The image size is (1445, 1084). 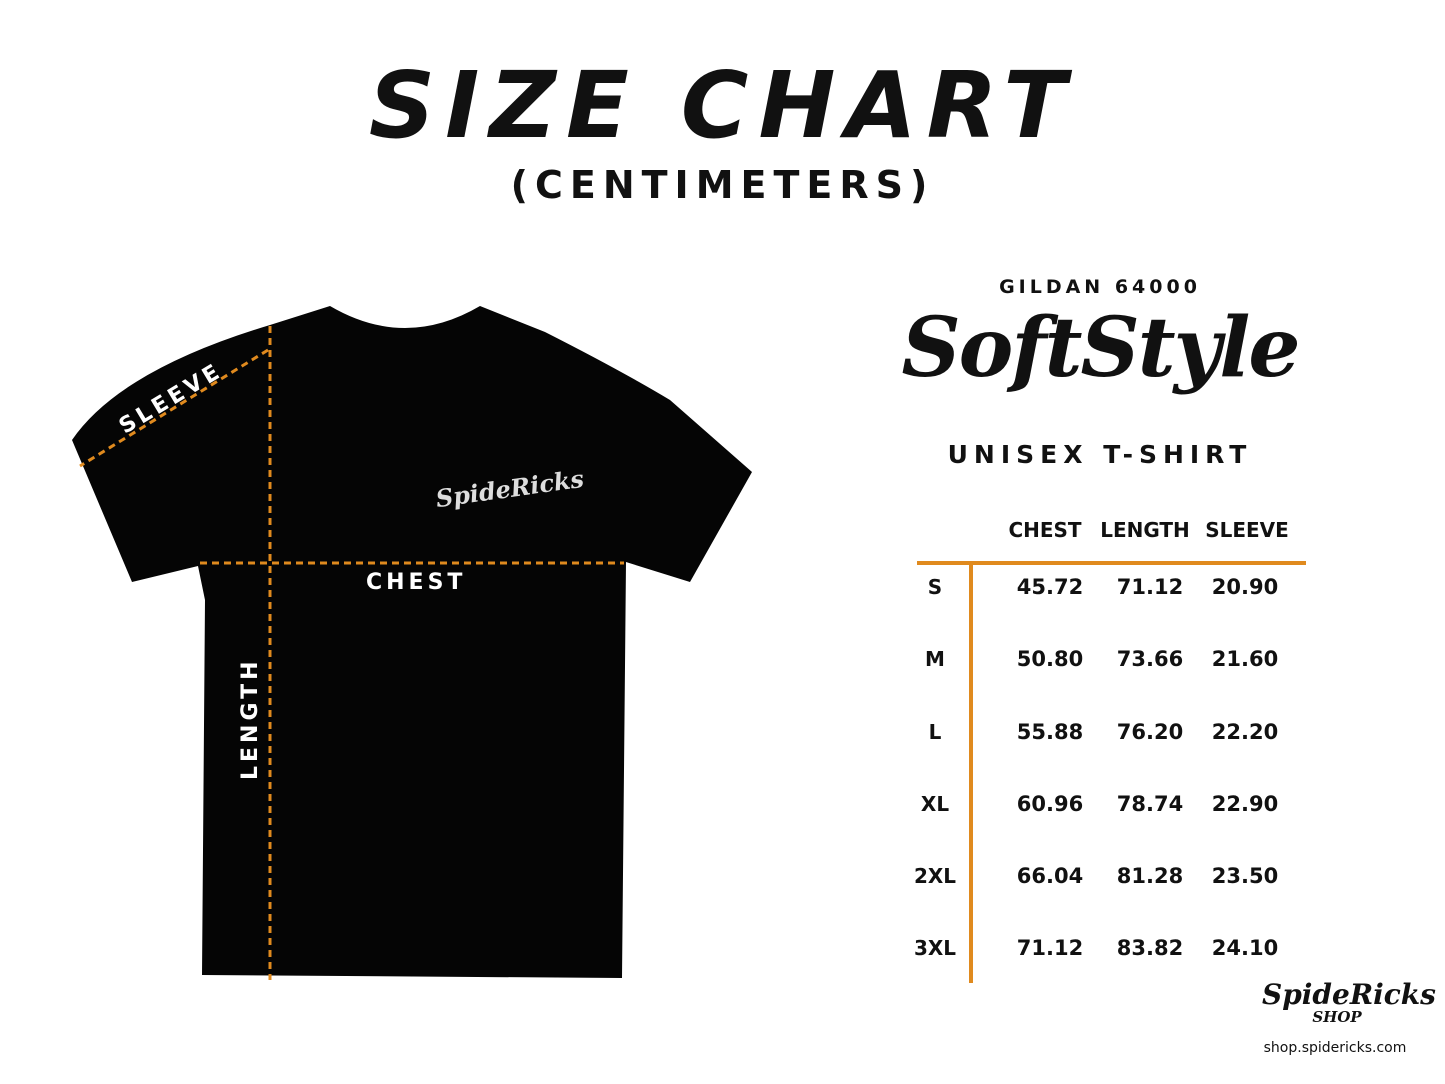 What do you see at coordinates (1050, 587) in the screenshot?
I see `table-cell-chest: 45.72` at bounding box center [1050, 587].